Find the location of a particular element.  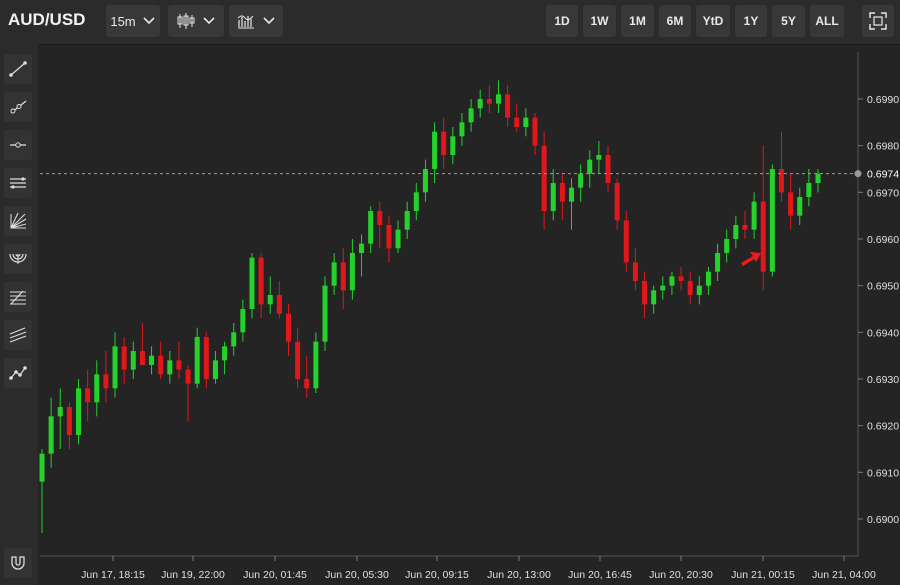

ray-icon is located at coordinates (18, 107).